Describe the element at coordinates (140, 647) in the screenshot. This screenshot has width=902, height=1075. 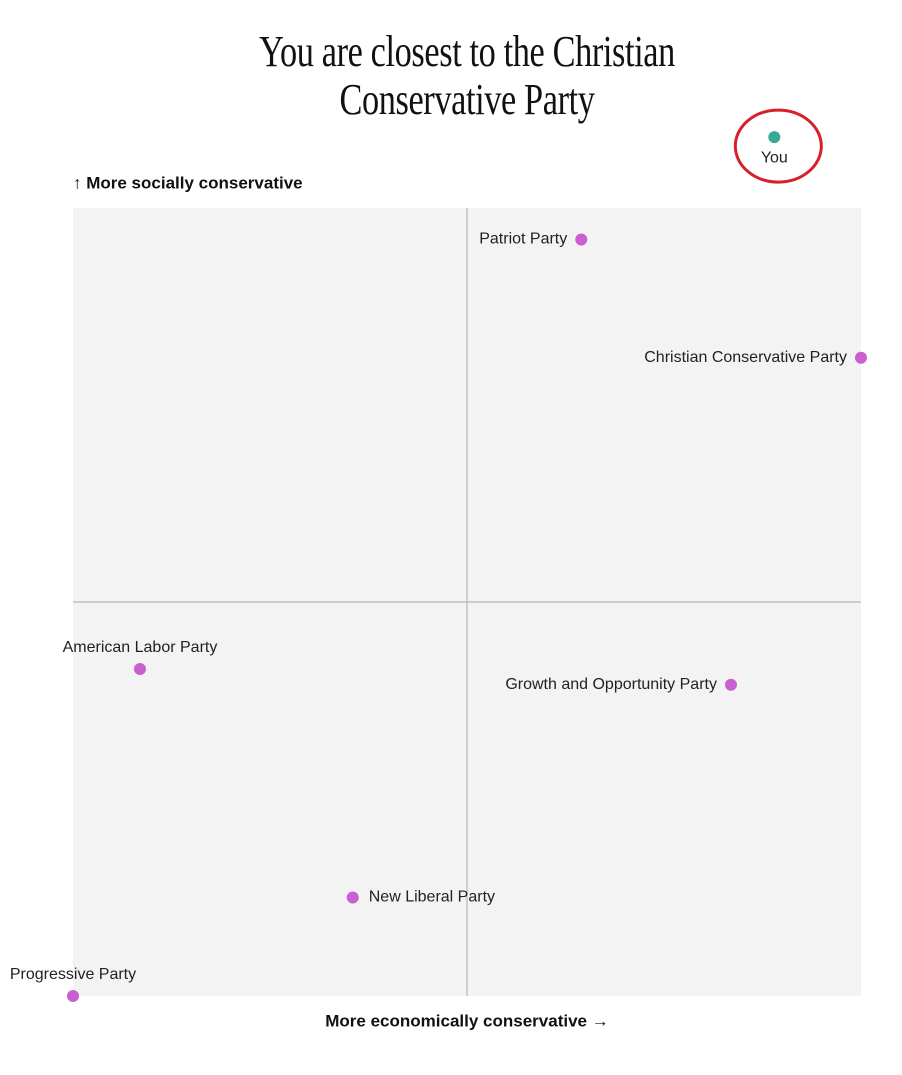
I see `point-label: American Labor Party` at that location.